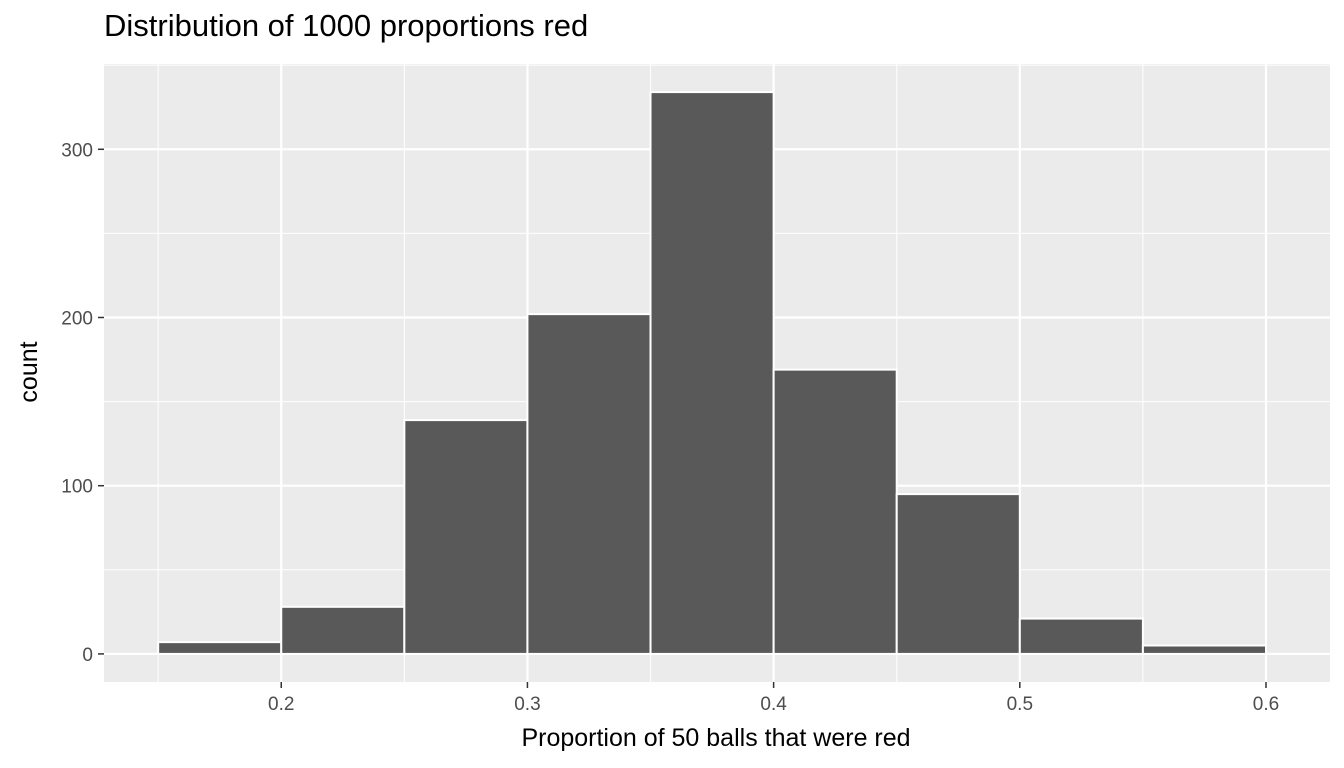 The width and height of the screenshot is (1344, 768). I want to click on x-tick-label: 0.5, so click(1020, 704).